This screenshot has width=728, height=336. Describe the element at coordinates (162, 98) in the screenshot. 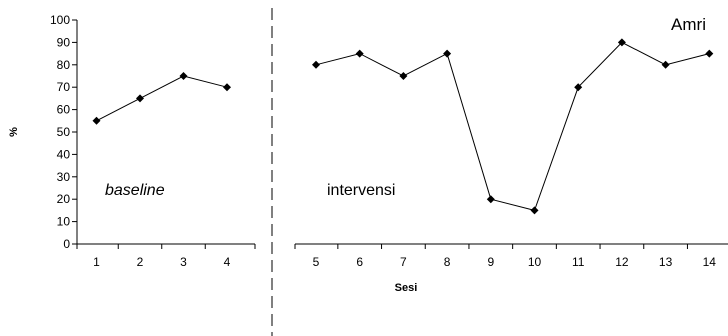

I see `series-line-baseline` at that location.